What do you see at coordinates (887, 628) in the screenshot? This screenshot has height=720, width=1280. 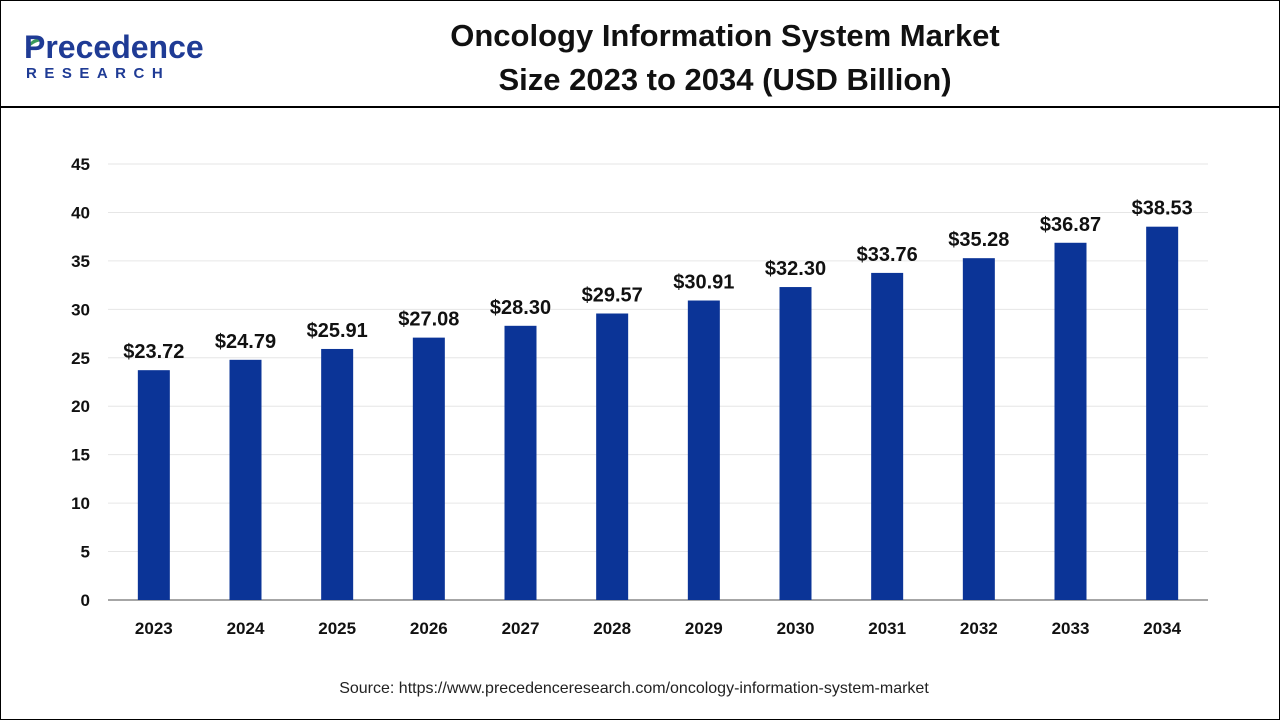 I see `x-tick-label: 2031` at bounding box center [887, 628].